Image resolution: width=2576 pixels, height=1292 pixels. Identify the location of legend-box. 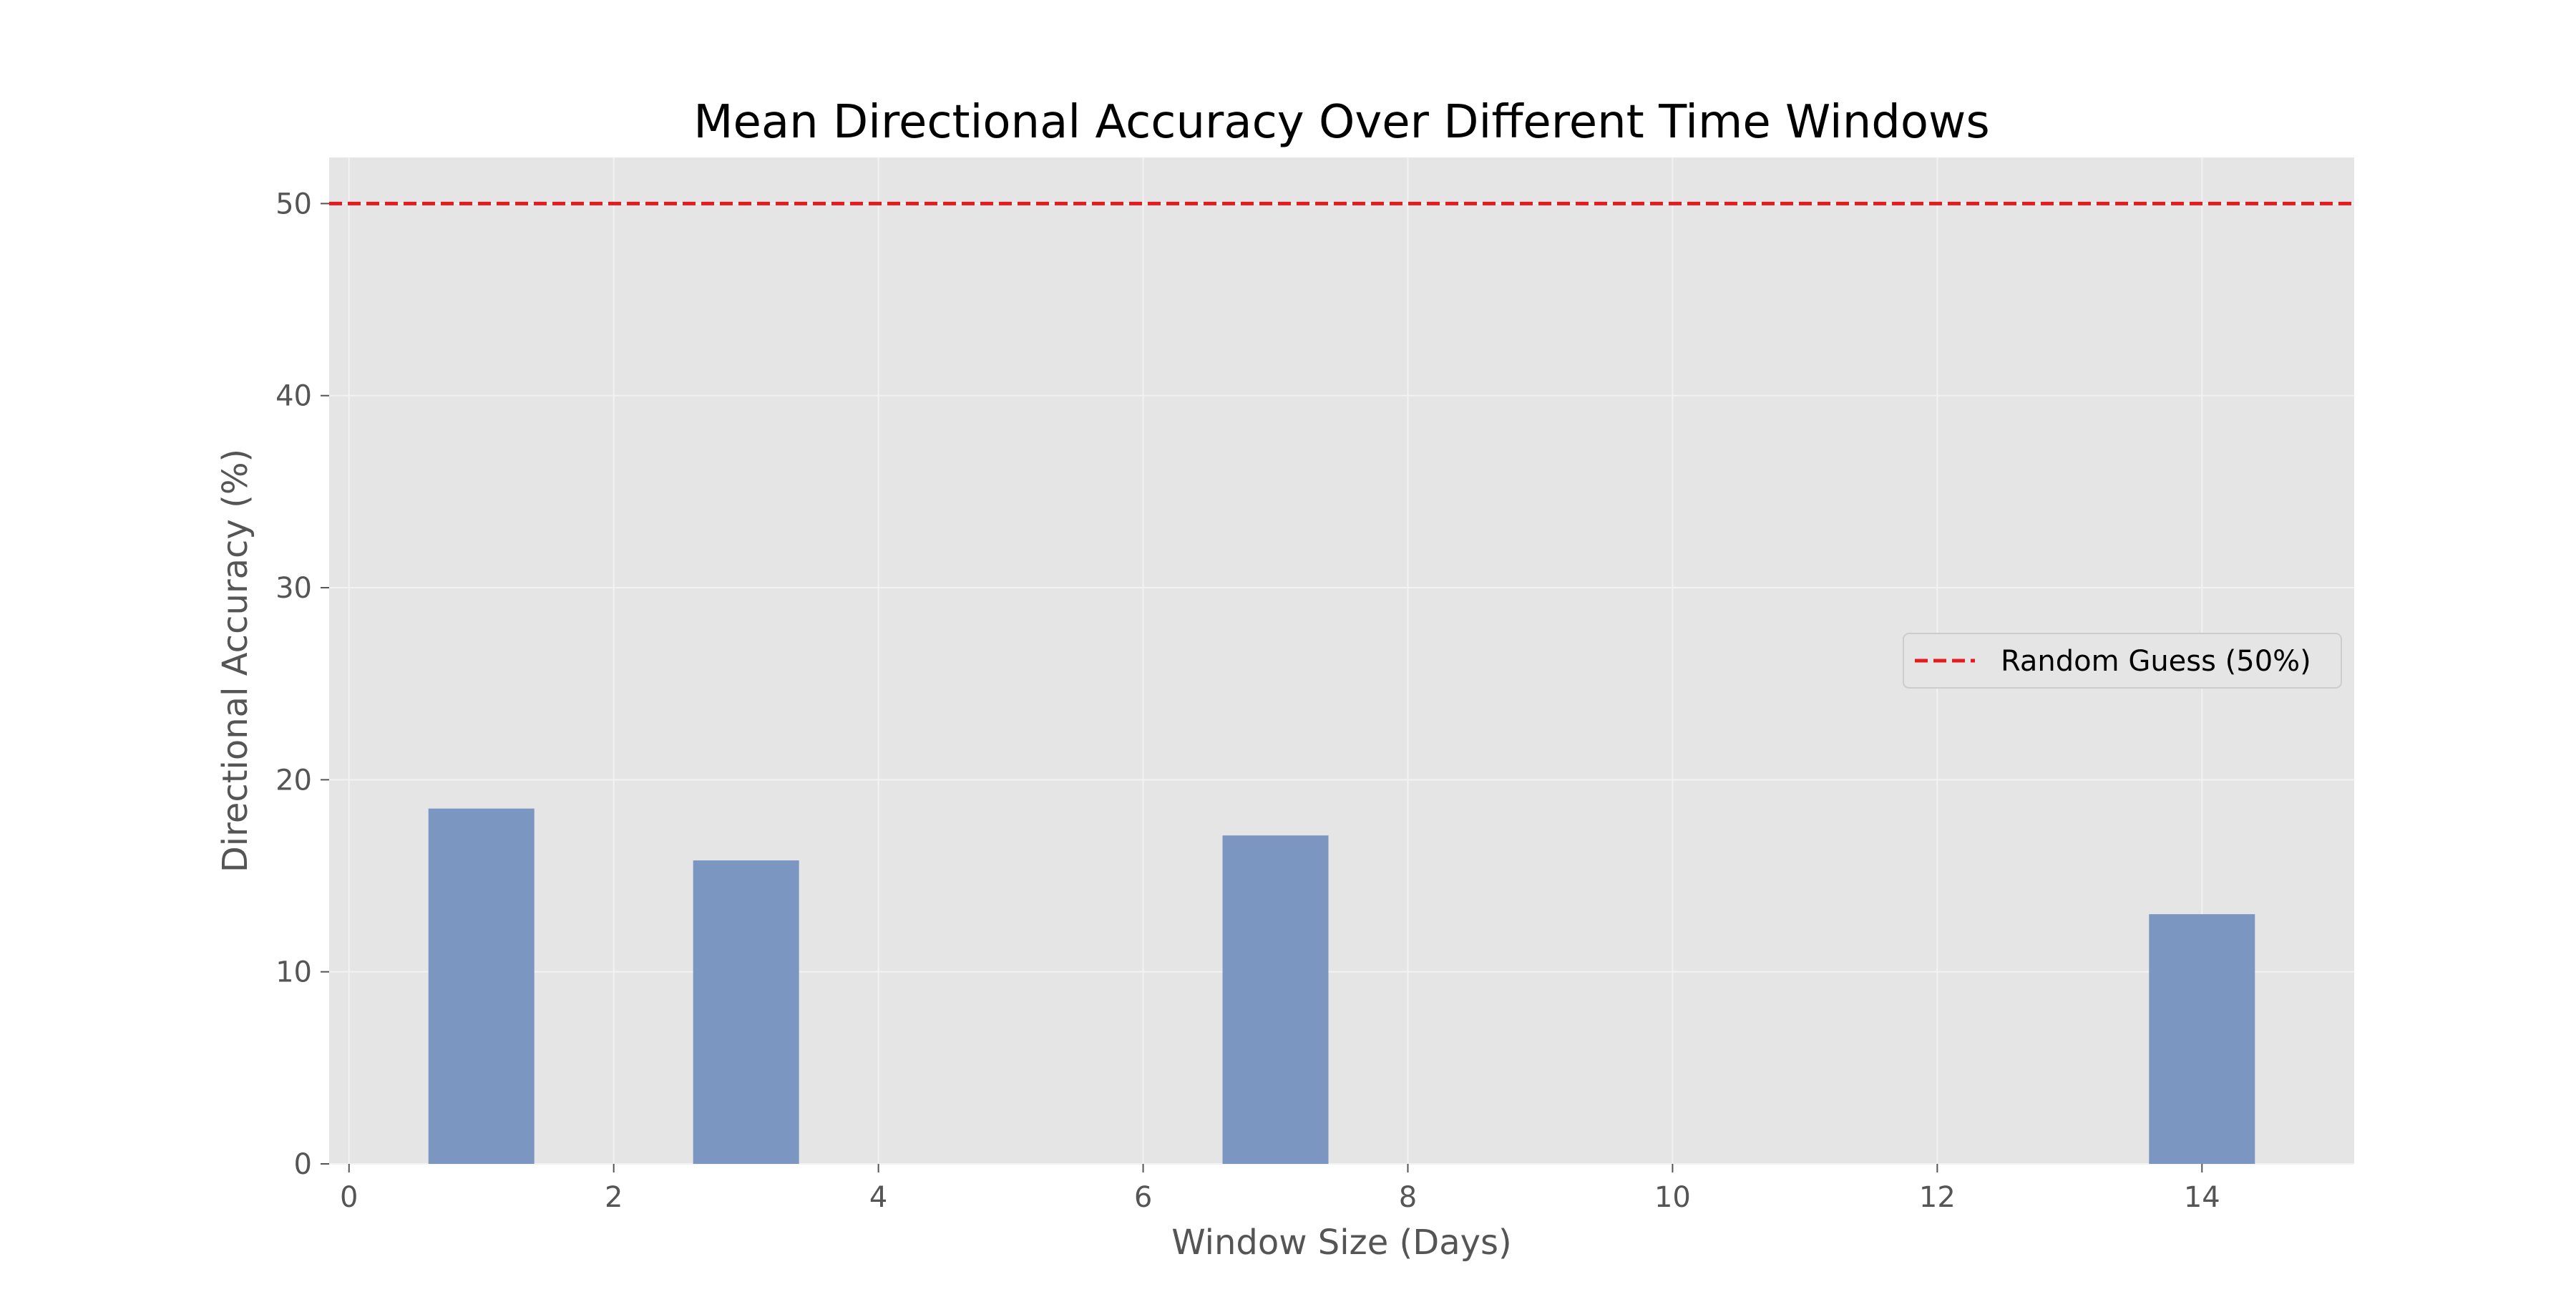
(2122, 661).